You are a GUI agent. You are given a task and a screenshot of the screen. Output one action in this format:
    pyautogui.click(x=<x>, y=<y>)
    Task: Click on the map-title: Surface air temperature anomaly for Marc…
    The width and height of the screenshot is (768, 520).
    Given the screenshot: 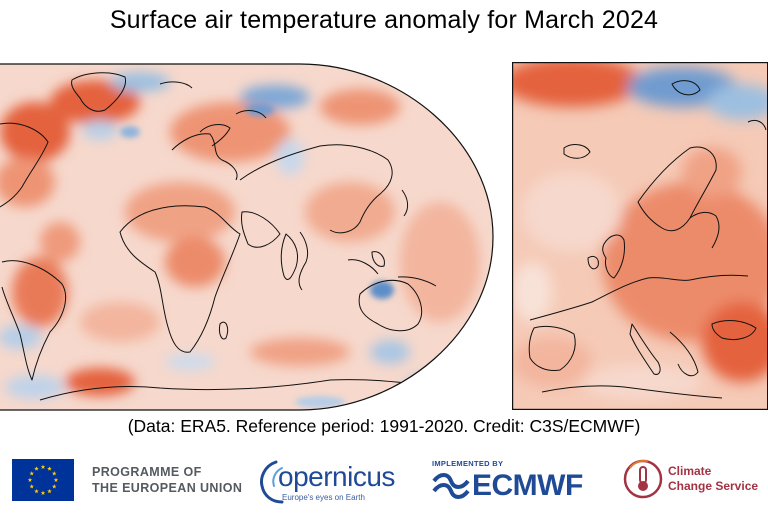 What is the action you would take?
    pyautogui.click(x=384, y=20)
    